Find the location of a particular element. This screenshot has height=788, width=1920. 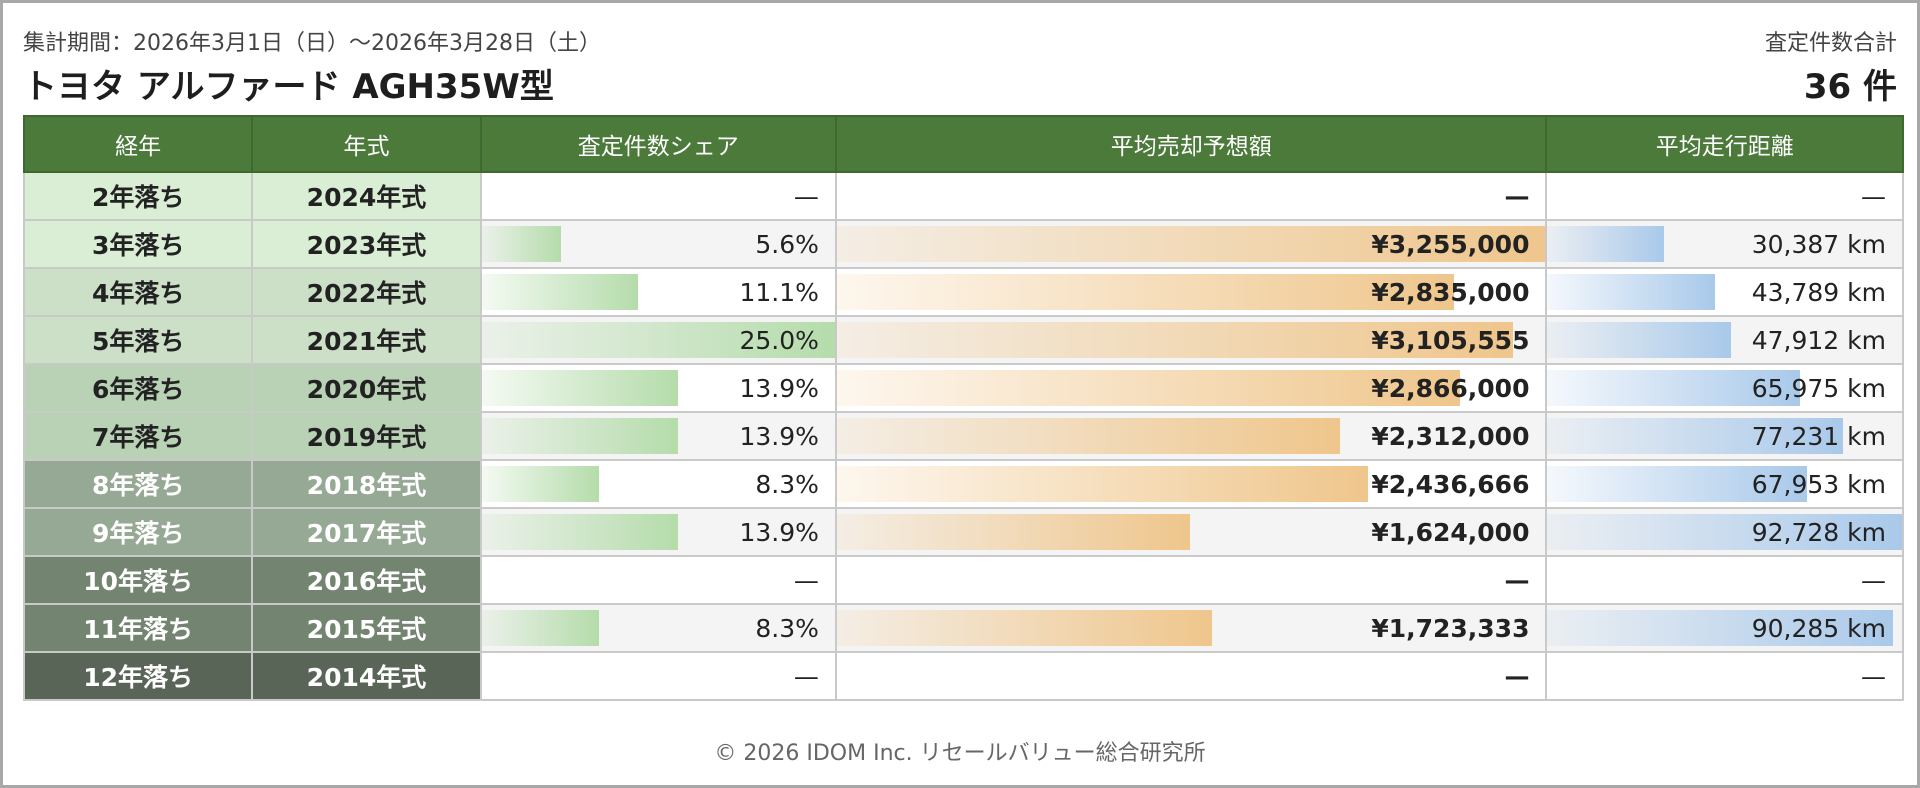

age-cell: 10年落ち is located at coordinates (138, 580).